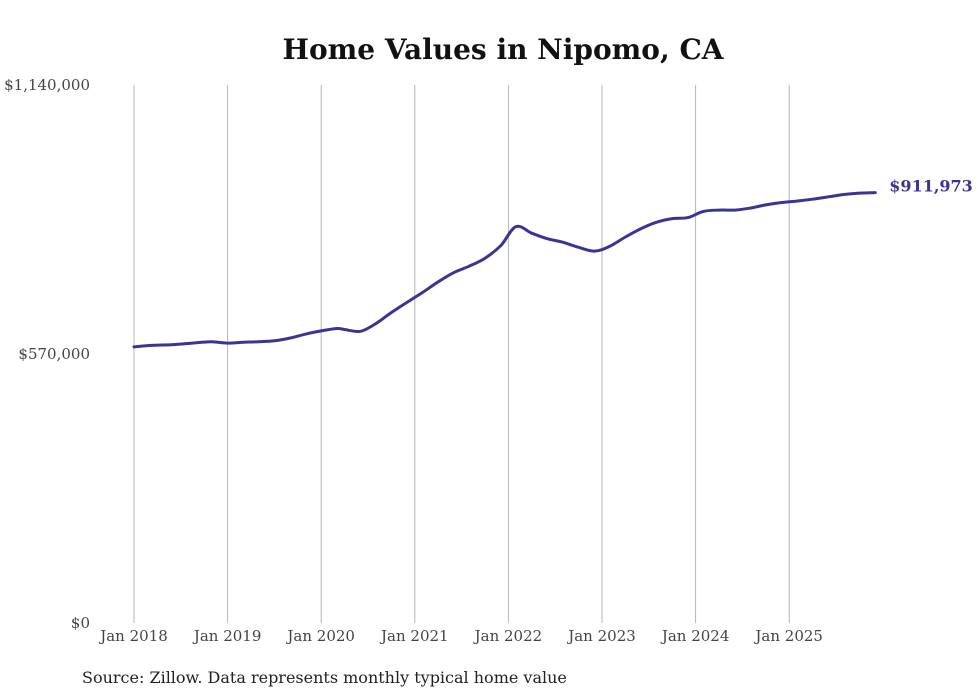  What do you see at coordinates (80, 623) in the screenshot?
I see `y-tick-label: $0` at bounding box center [80, 623].